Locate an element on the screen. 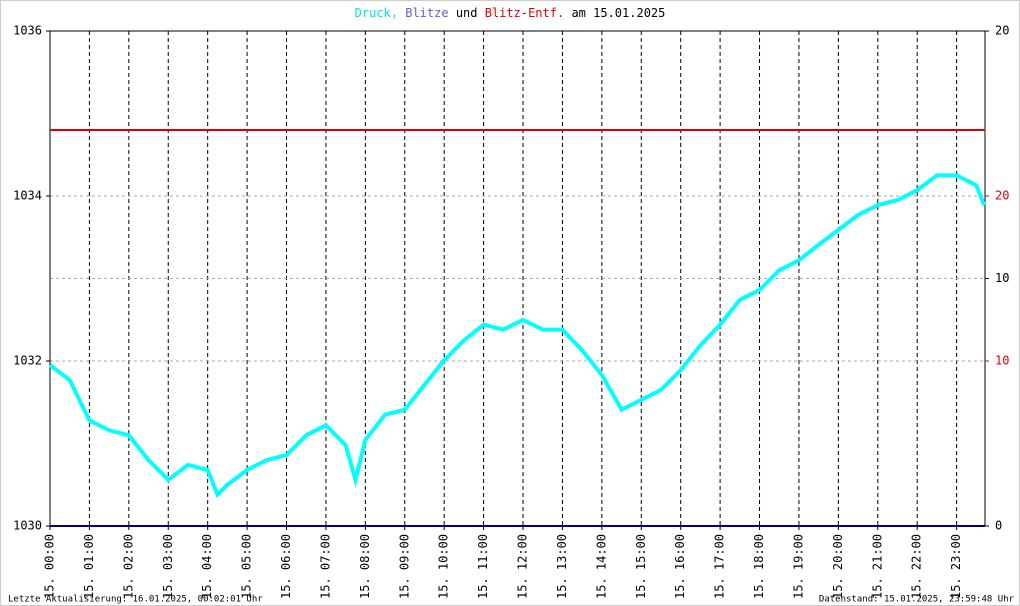 Image resolution: width=1020 pixels, height=606 pixels. x-tick-label: 15. 11:00 is located at coordinates (483, 566).